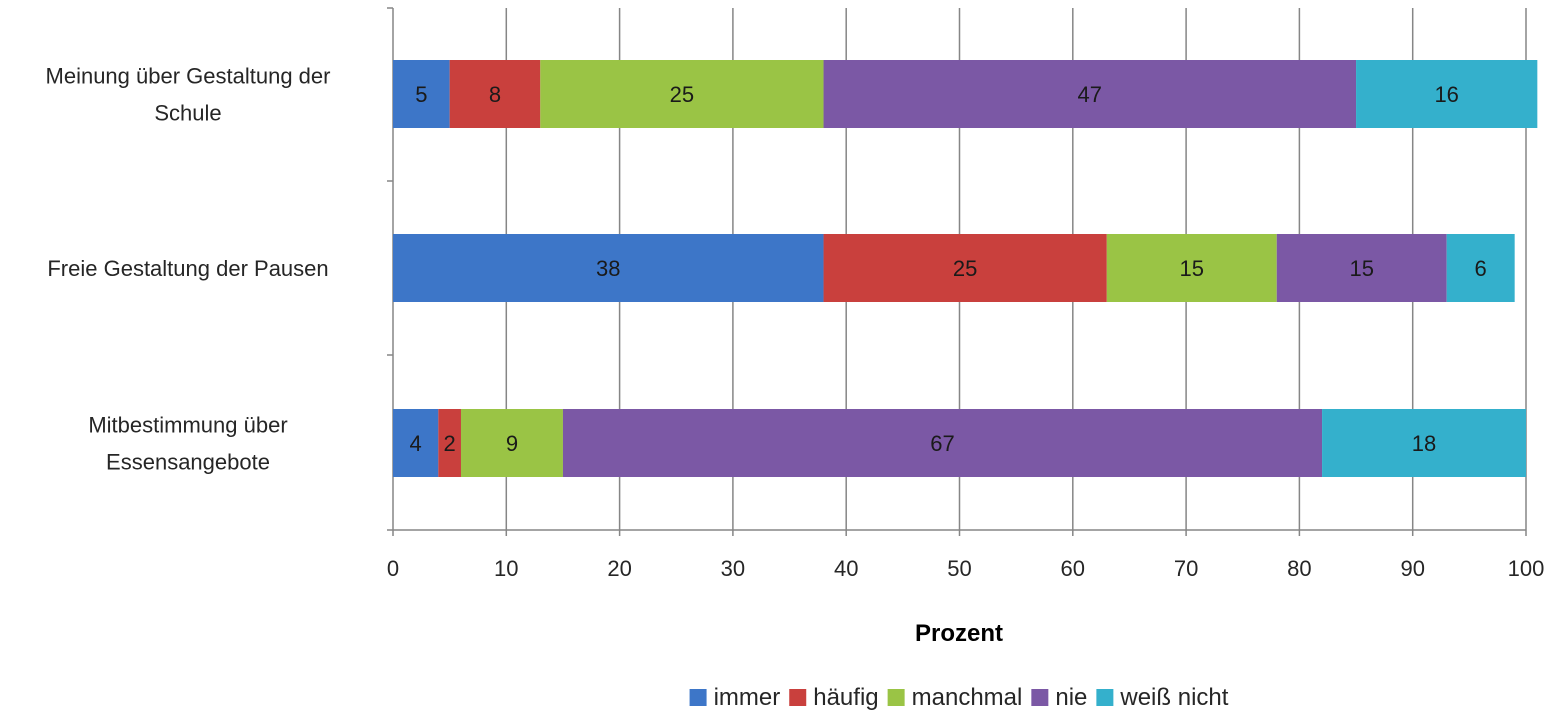 The image size is (1552, 724). I want to click on data-label: 8, so click(495, 94).